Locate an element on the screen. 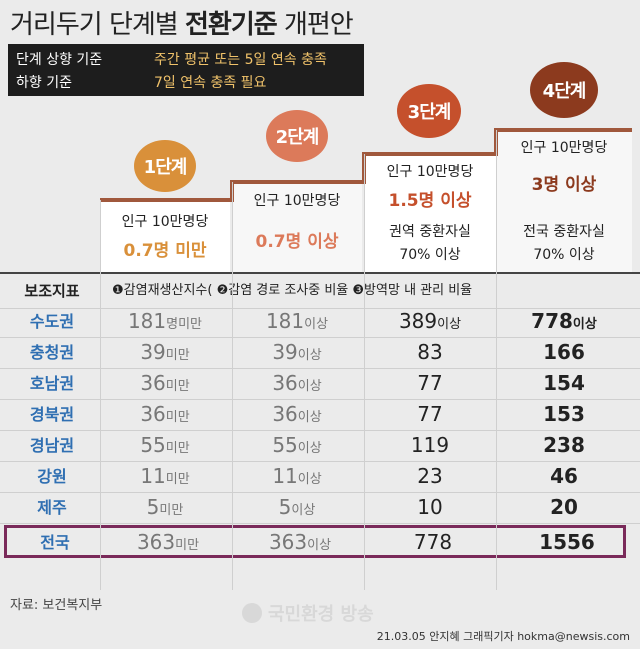 This screenshot has width=640, height=649. stage4-cell-value: 154 is located at coordinates (564, 383).